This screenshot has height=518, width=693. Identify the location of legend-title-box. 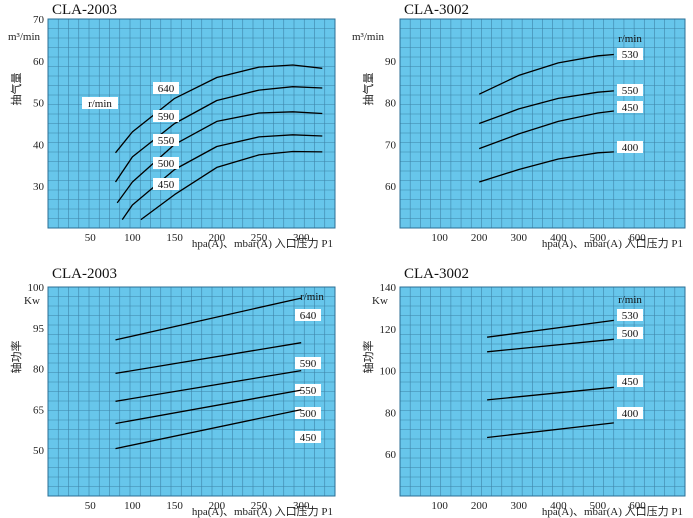
(100, 103).